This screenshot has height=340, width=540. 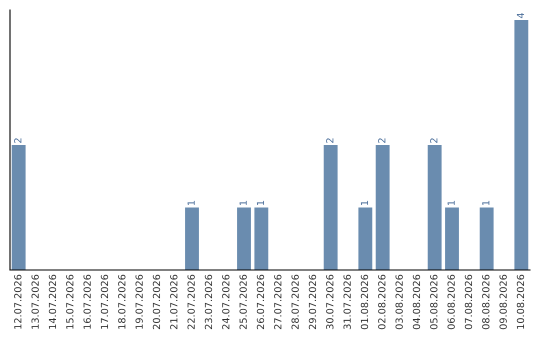 What do you see at coordinates (260, 302) in the screenshot?
I see `x-tick-label: 26.07.2026` at bounding box center [260, 302].